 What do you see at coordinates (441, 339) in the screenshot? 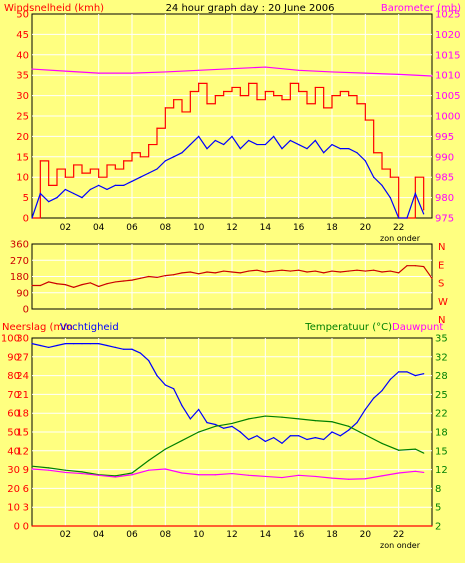
I see `temperature-tick-label: 35` at bounding box center [441, 339].